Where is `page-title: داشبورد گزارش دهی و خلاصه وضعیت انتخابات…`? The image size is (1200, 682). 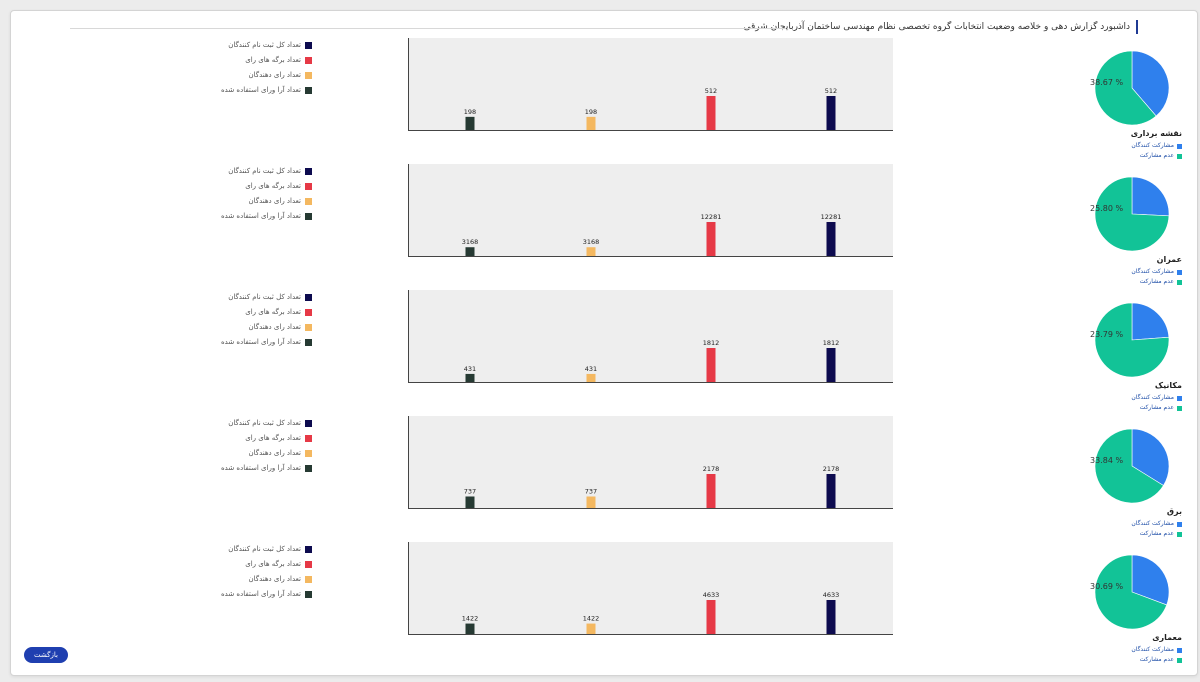 page-title: داشبورد گزارش دهی و خلاصه وضعیت انتخابات… is located at coordinates (936, 27).